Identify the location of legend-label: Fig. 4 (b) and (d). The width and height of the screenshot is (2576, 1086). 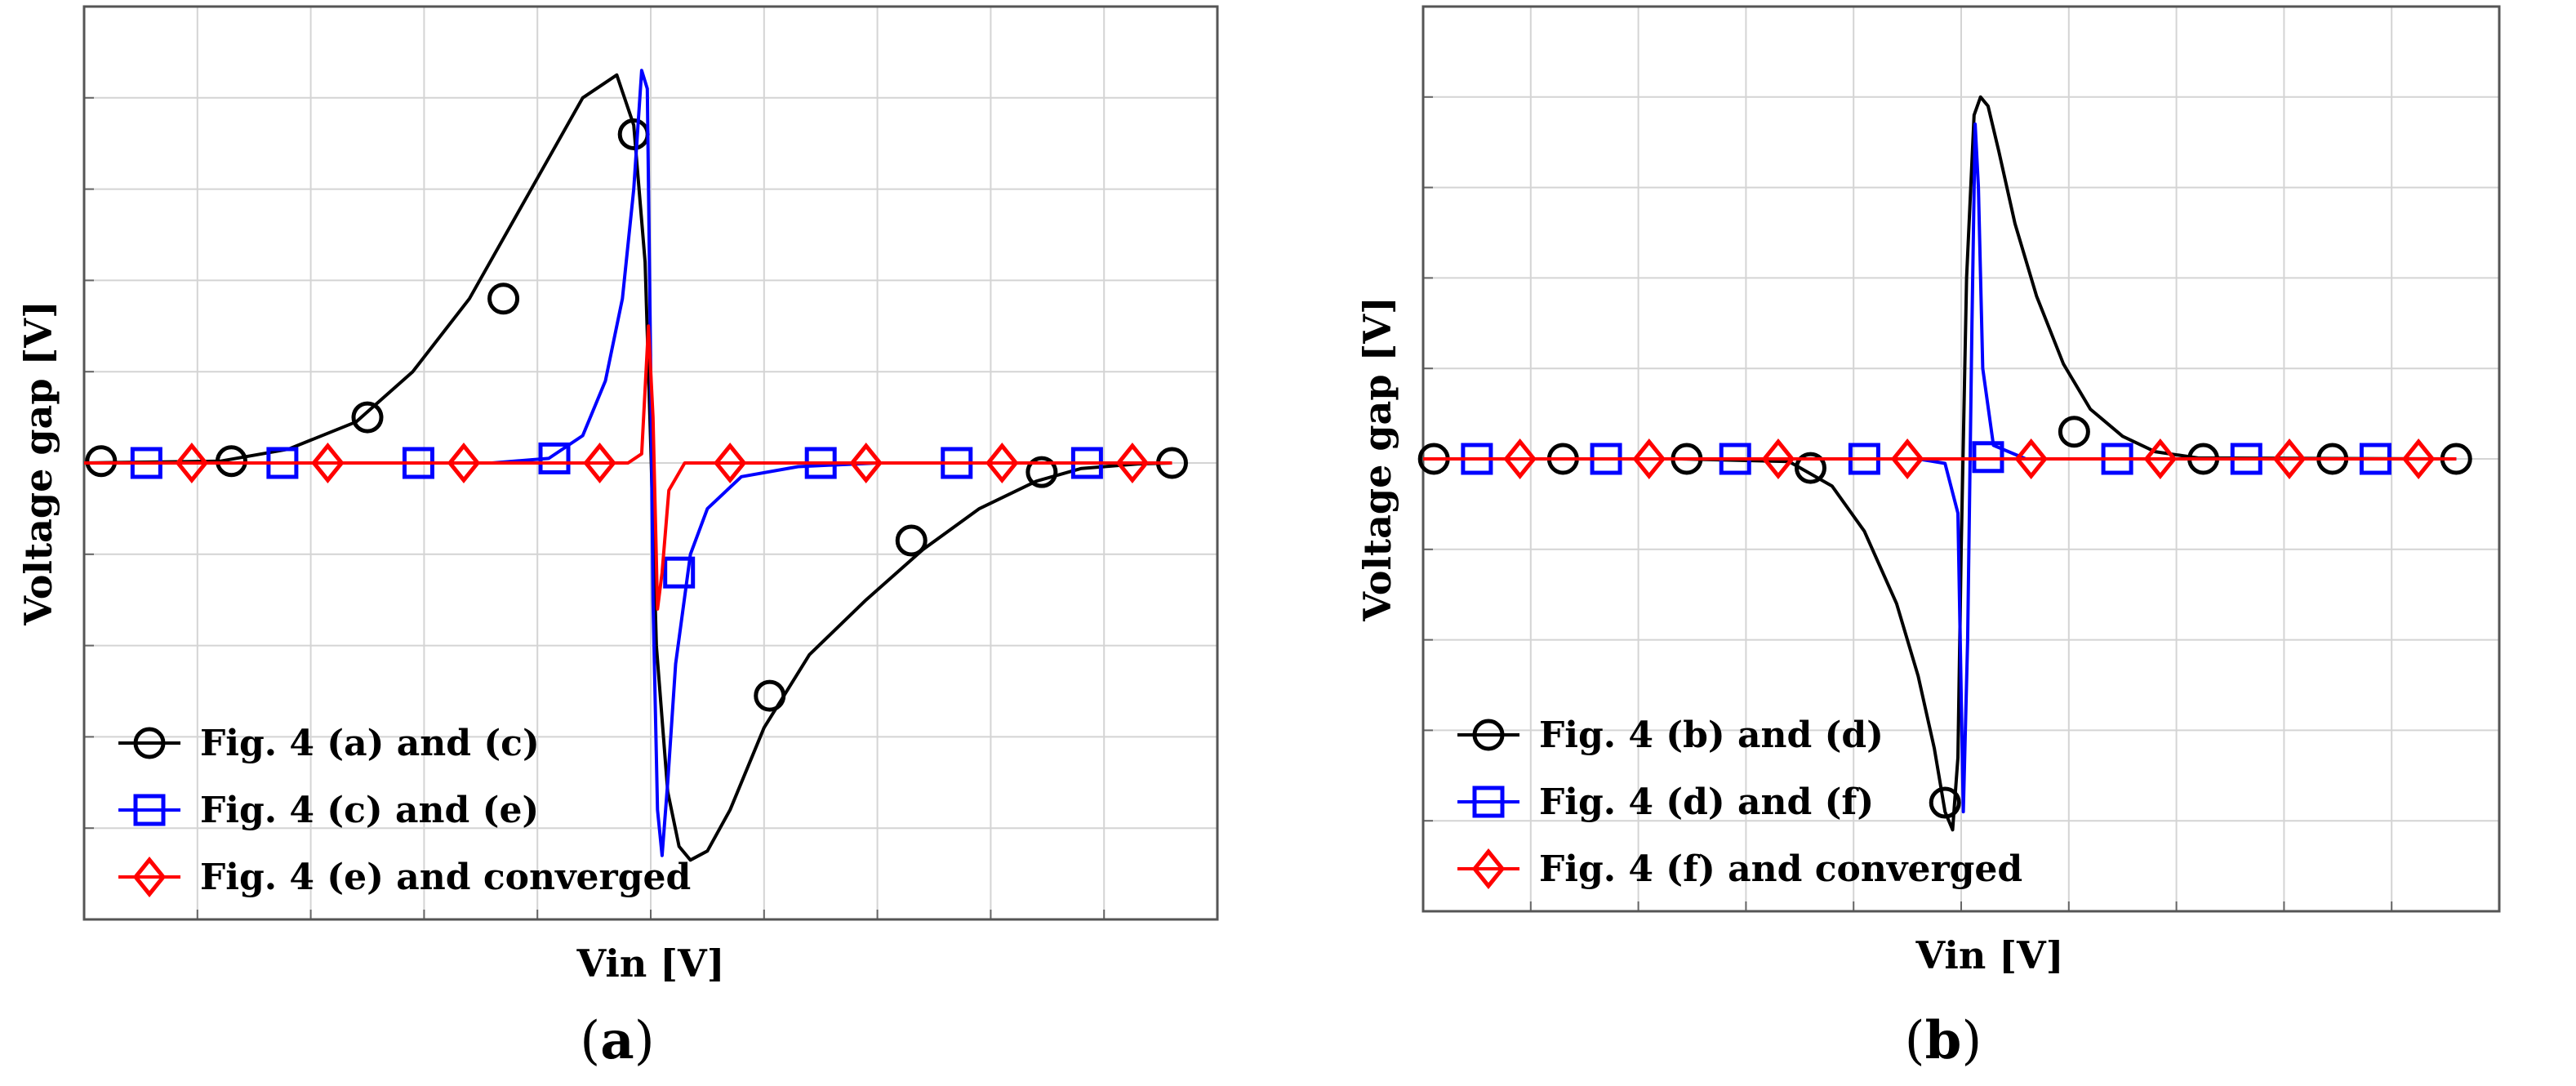
(1712, 735).